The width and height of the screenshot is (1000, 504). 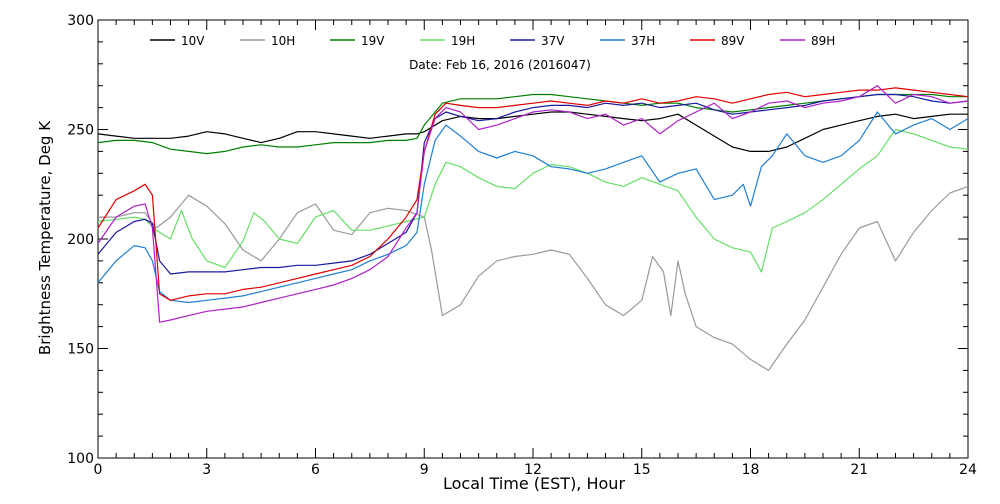 I want to click on y-tick-label: 150, so click(x=80, y=350).